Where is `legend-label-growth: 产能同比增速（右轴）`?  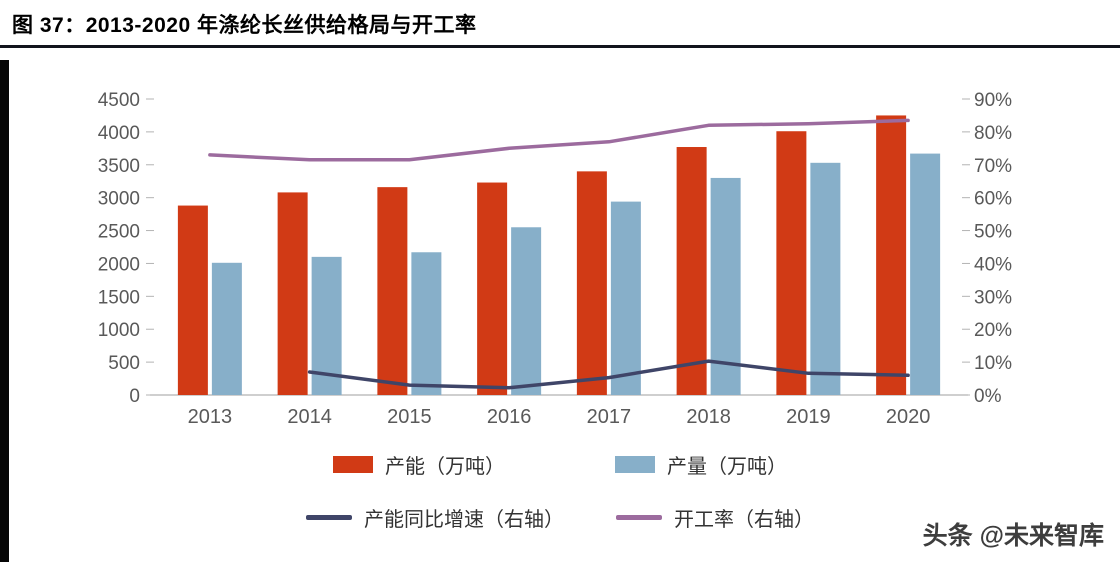 legend-label-growth: 产能同比增速（右轴） is located at coordinates (464, 520).